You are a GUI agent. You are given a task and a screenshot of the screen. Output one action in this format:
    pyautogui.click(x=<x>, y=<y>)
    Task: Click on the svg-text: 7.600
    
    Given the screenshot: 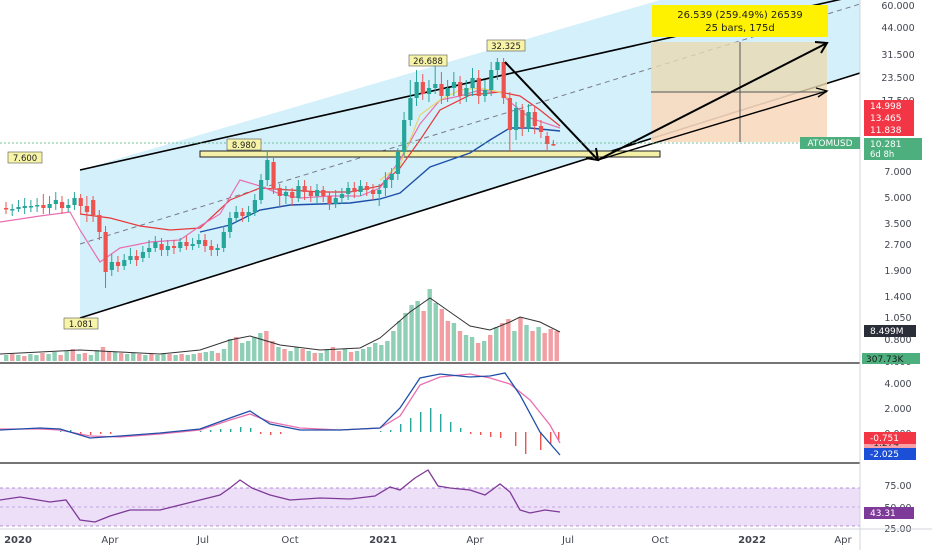 What is the action you would take?
    pyautogui.click(x=25, y=159)
    